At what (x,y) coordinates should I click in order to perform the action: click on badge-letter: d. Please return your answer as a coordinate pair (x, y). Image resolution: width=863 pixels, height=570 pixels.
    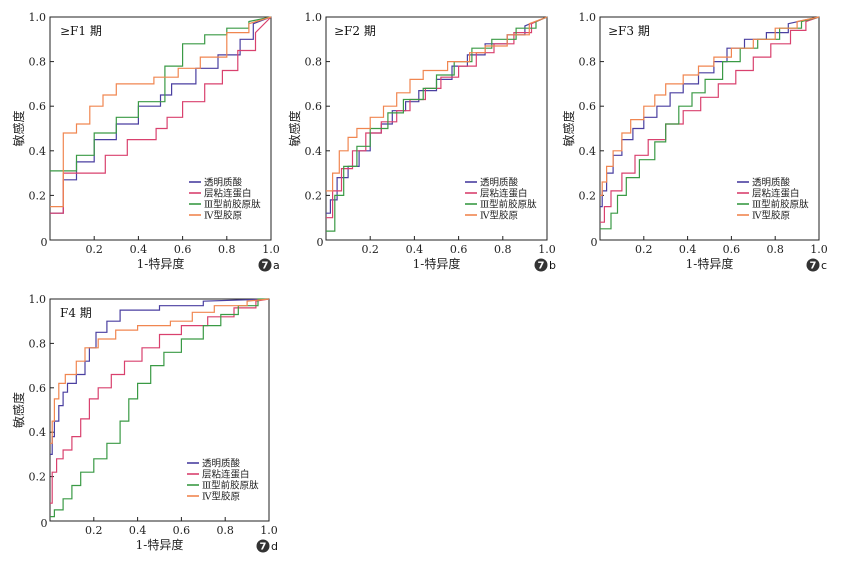
    Looking at the image, I should click on (274, 546).